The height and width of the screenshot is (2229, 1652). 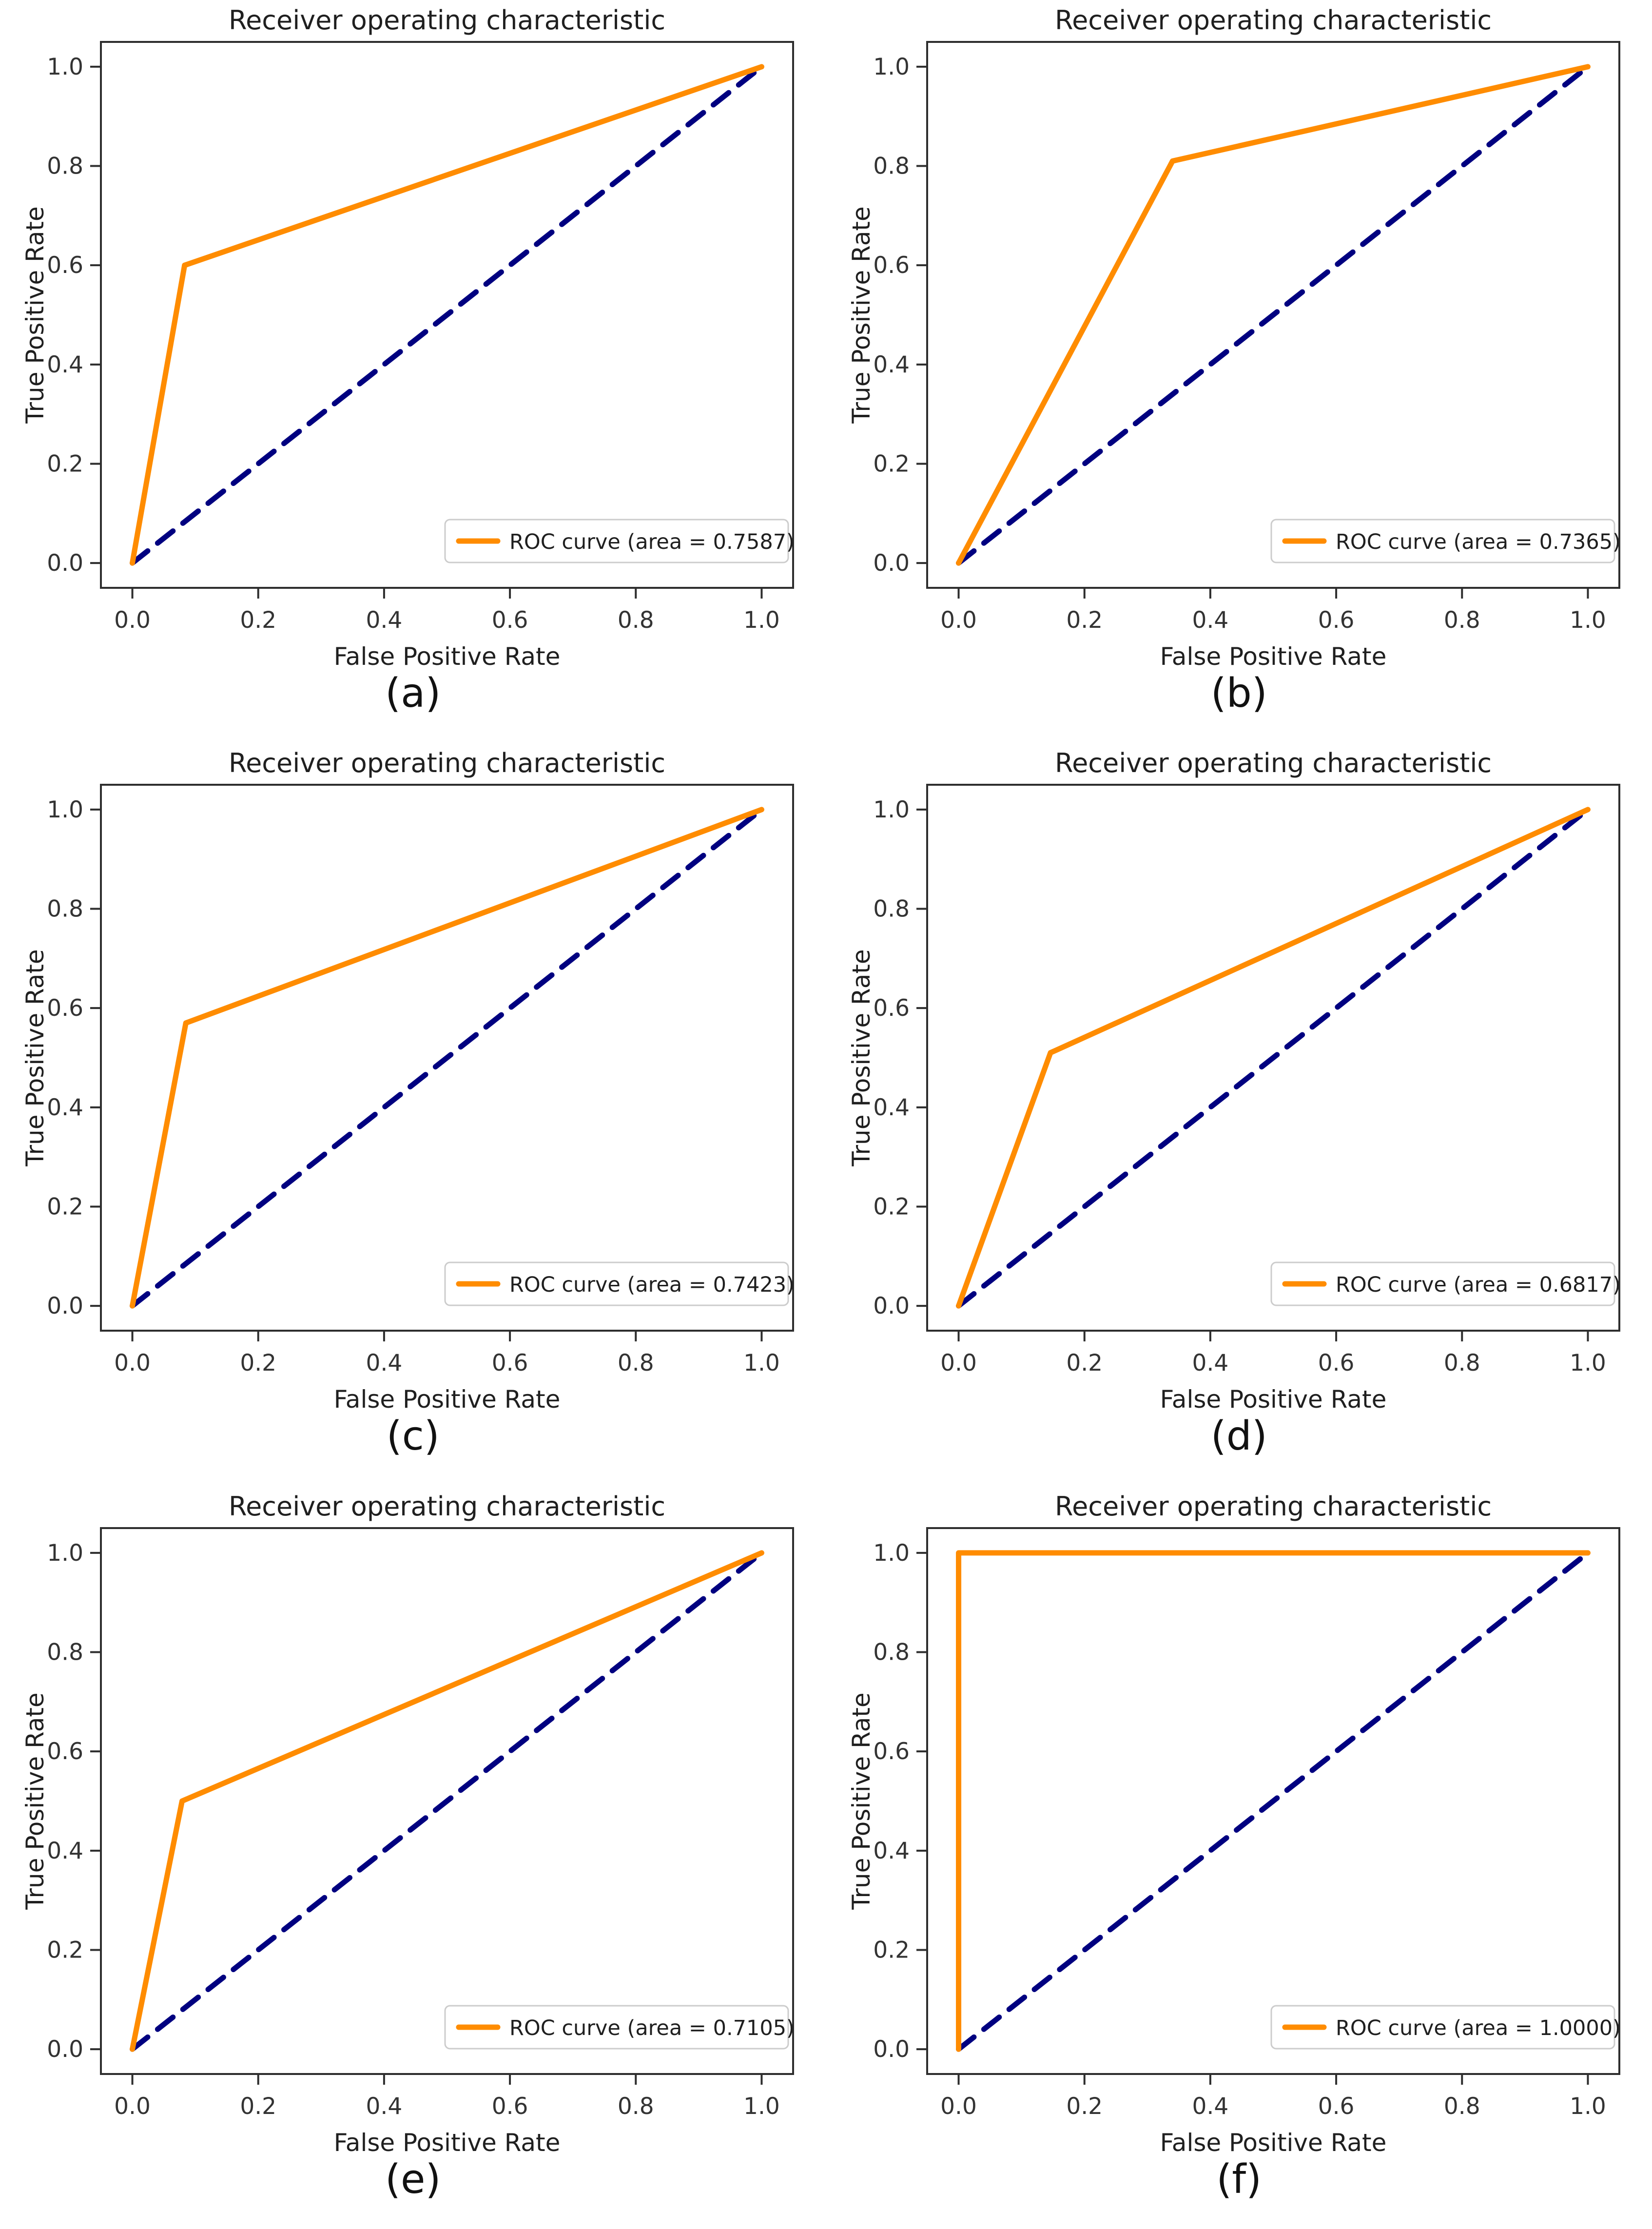 What do you see at coordinates (1478, 542) in the screenshot?
I see `legend-label: ROC curve (area = 0.7365)` at bounding box center [1478, 542].